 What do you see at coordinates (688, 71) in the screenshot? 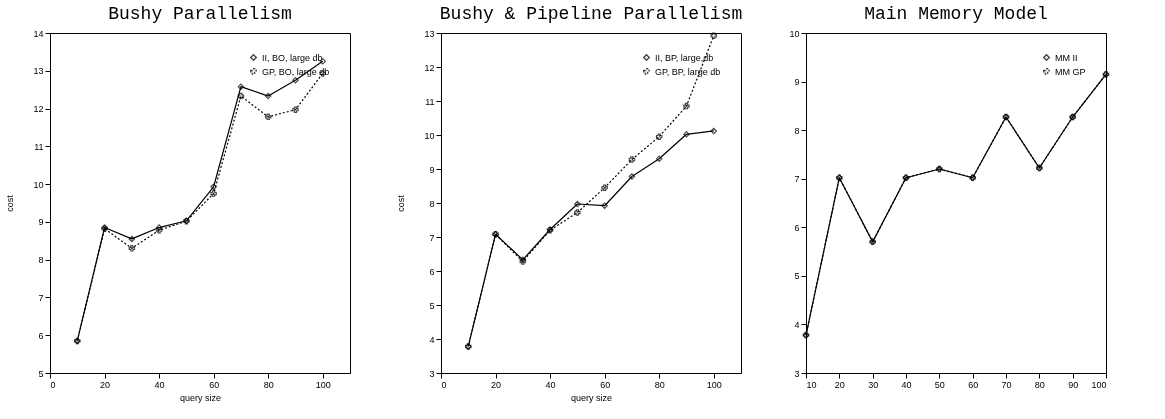
I see `legend-label: GP, BP, large db` at bounding box center [688, 71].